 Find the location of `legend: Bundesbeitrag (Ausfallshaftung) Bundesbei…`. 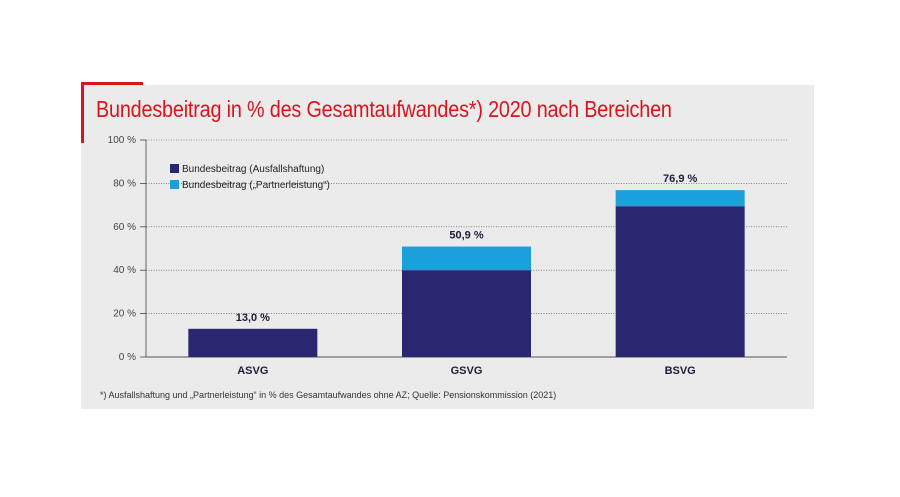

legend: Bundesbeitrag (Ausfallshaftung) Bundesbei… is located at coordinates (250, 177).